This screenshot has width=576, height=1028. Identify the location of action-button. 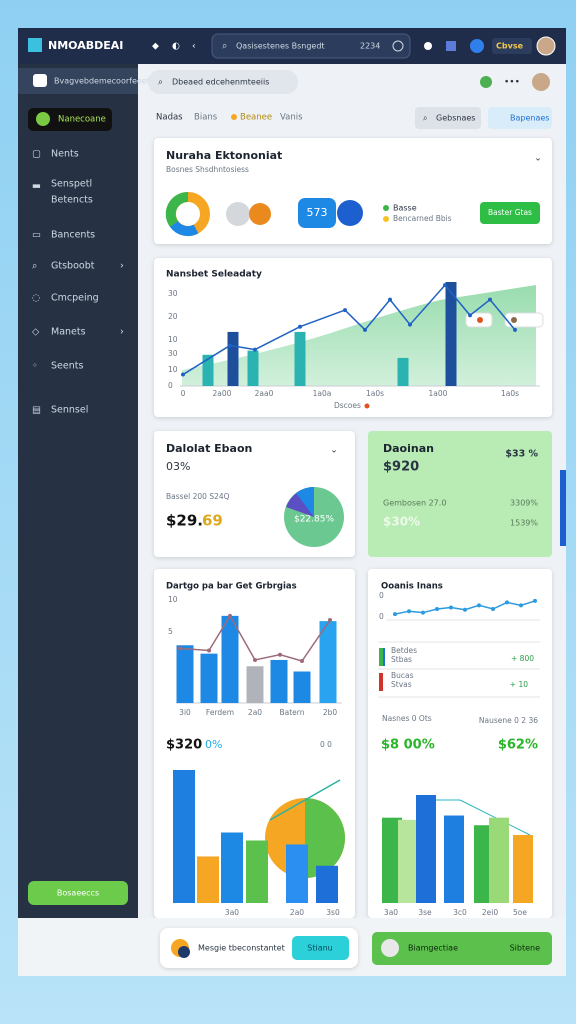
(520, 118).